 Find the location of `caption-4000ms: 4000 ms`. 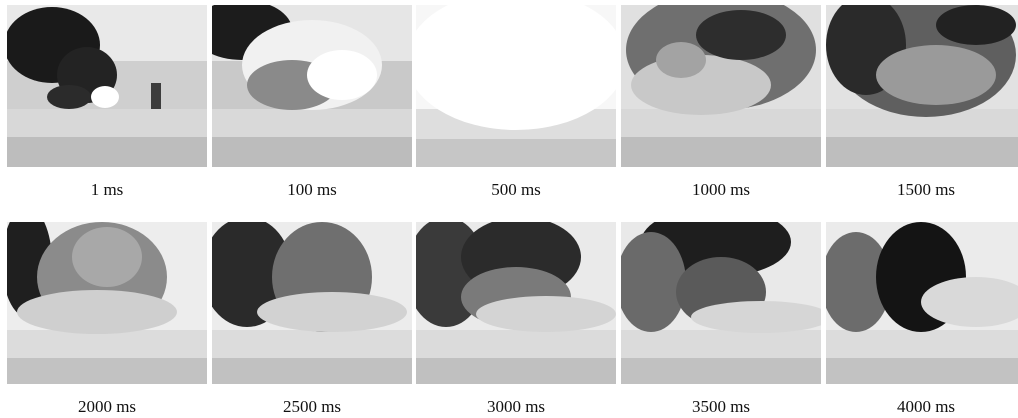

caption-4000ms: 4000 ms is located at coordinates (926, 406).